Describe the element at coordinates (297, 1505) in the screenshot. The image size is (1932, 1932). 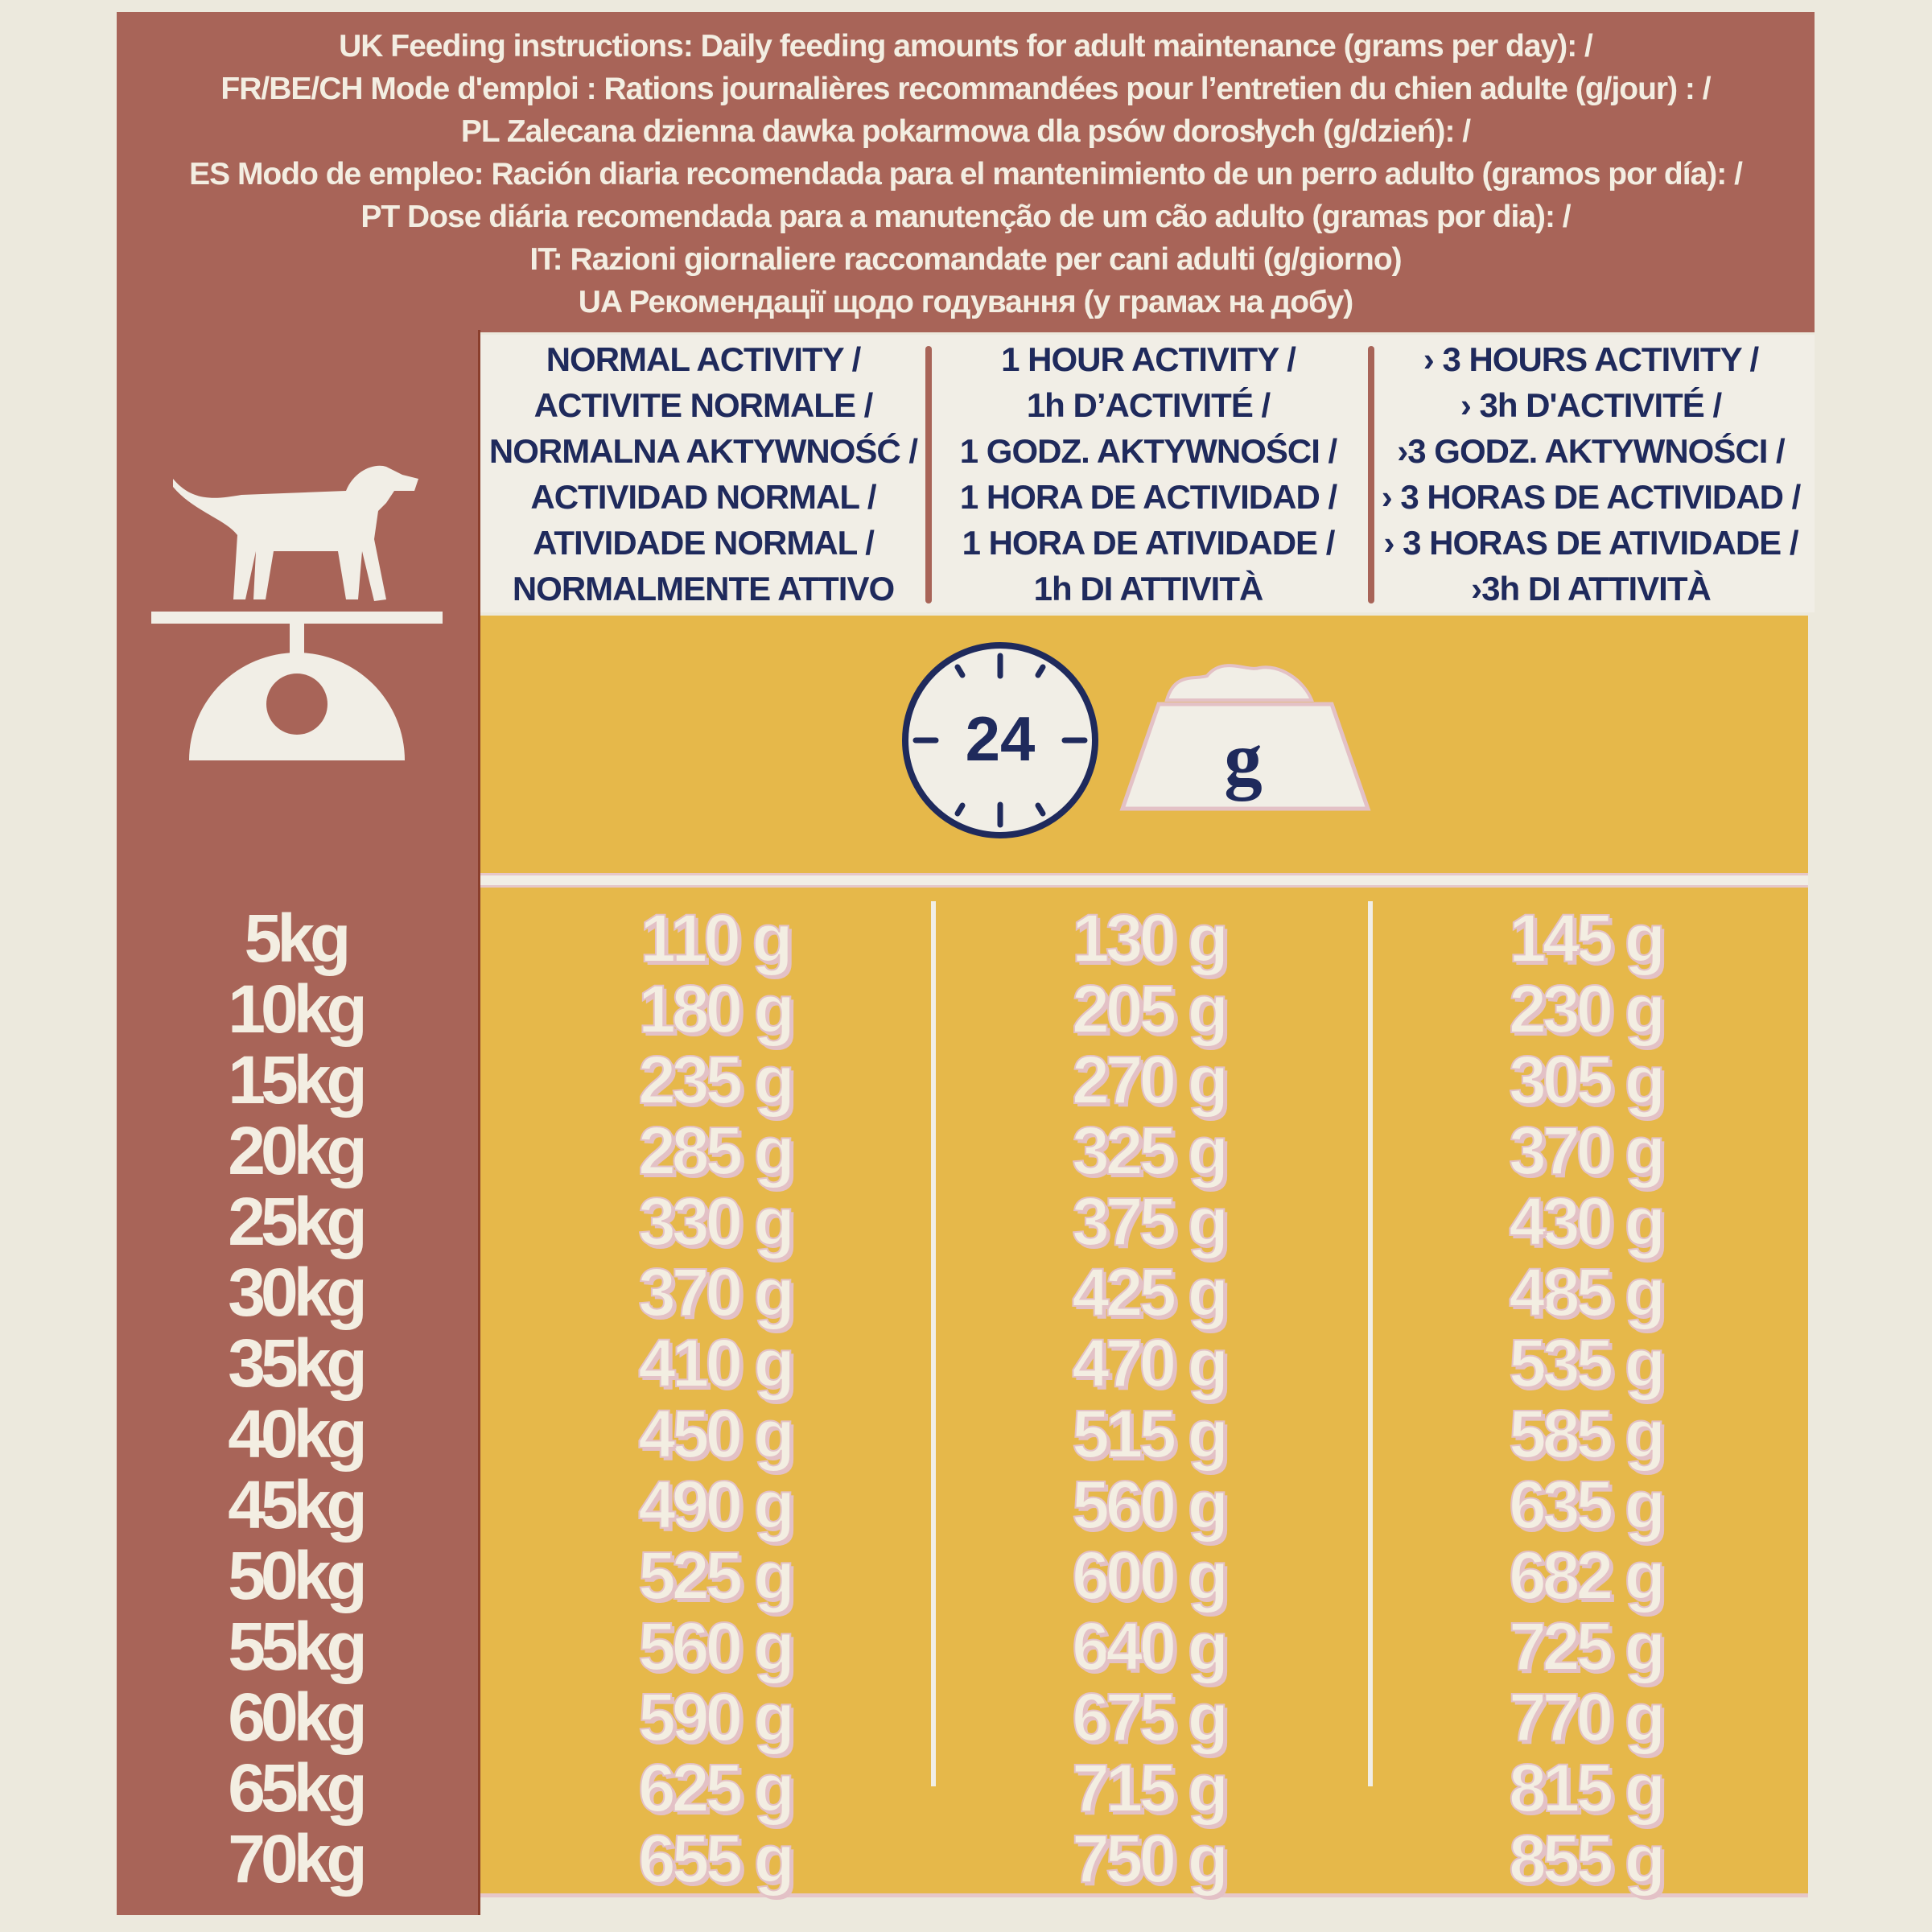
I see `weight-label: 45kg` at that location.